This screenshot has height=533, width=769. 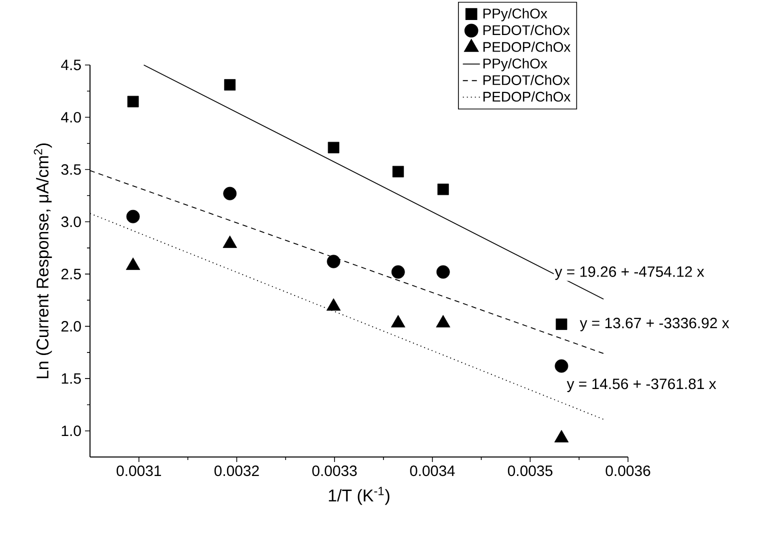 I want to click on y-tick-label: 1.0, so click(x=71, y=431).